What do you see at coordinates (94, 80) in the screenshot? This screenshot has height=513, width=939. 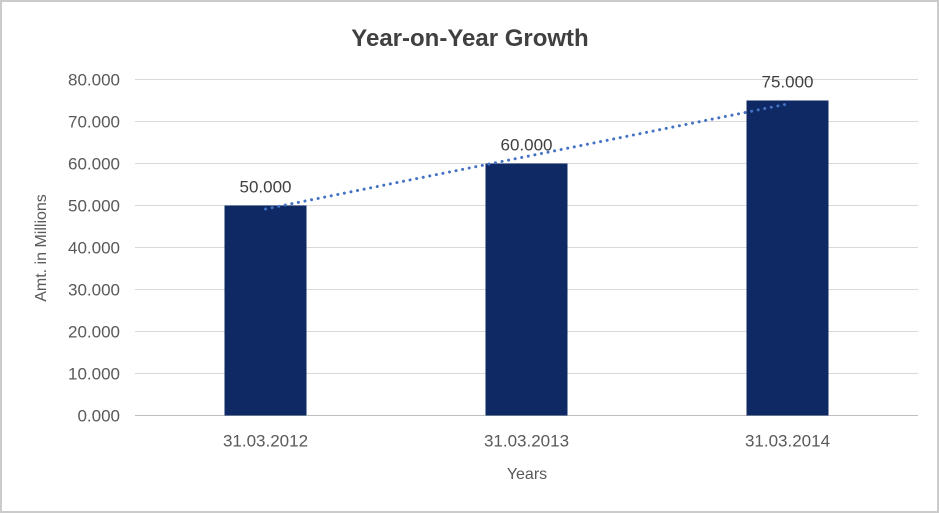 I see `y-tick-label: 80.000` at bounding box center [94, 80].